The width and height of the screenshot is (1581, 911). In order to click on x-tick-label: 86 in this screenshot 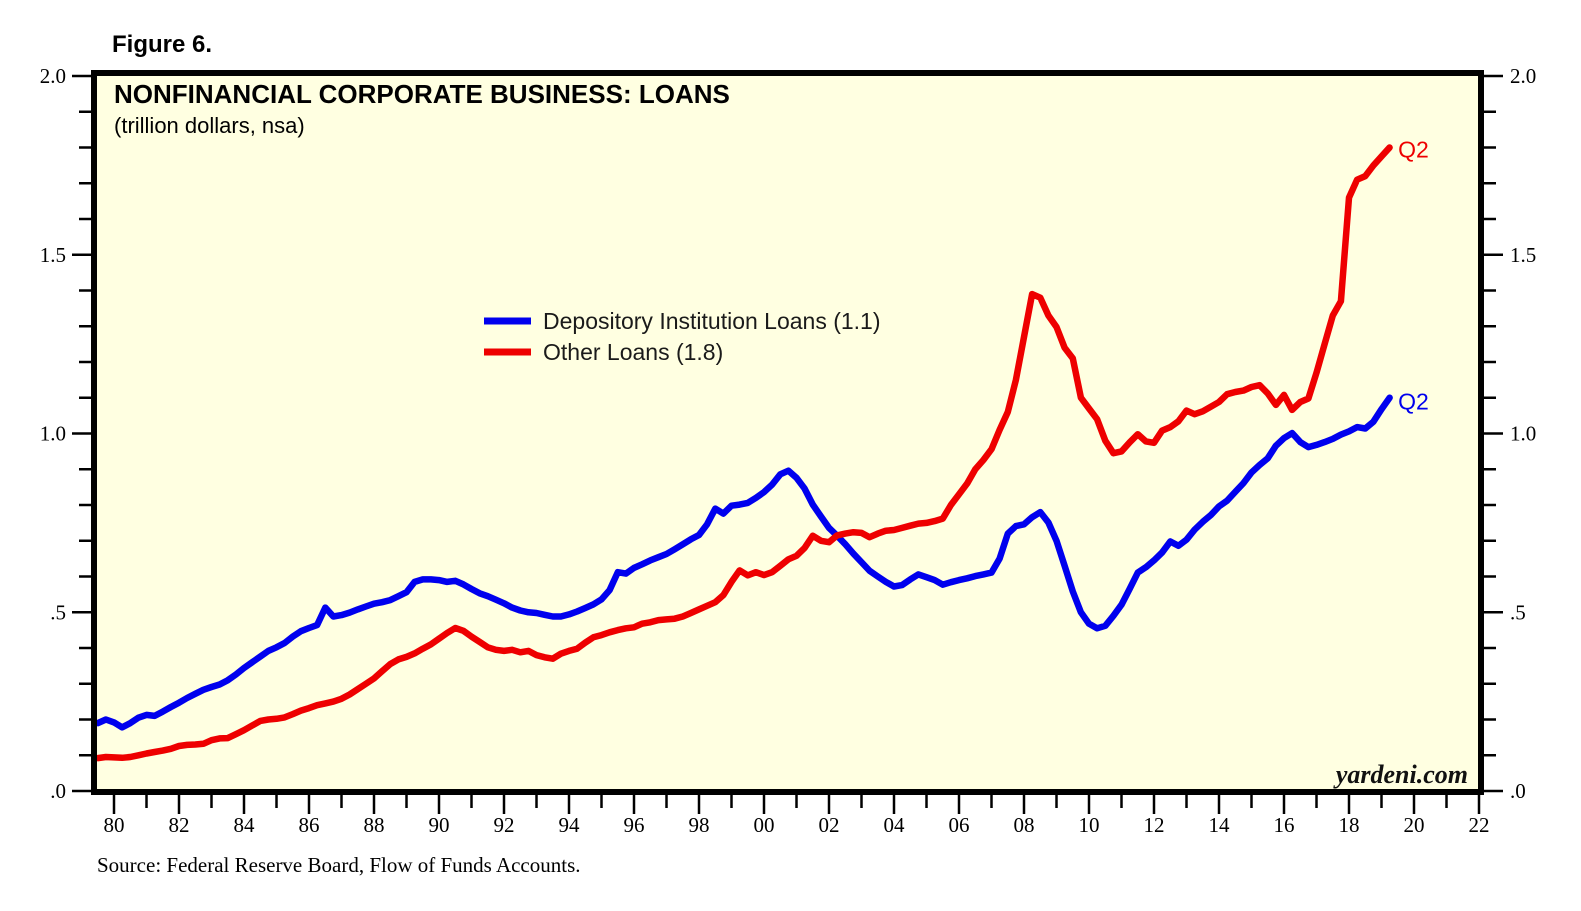, I will do `click(309, 825)`.